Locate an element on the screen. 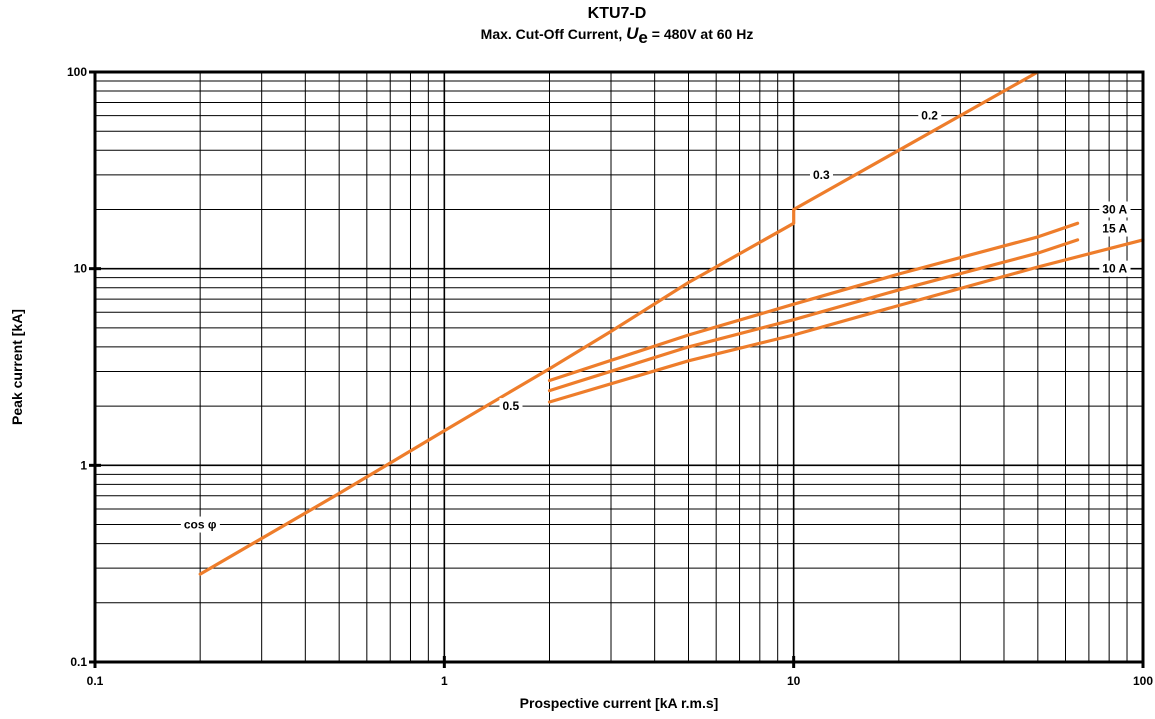  x-axis-label: Prospective current [kA r.m.s] is located at coordinates (619, 703).